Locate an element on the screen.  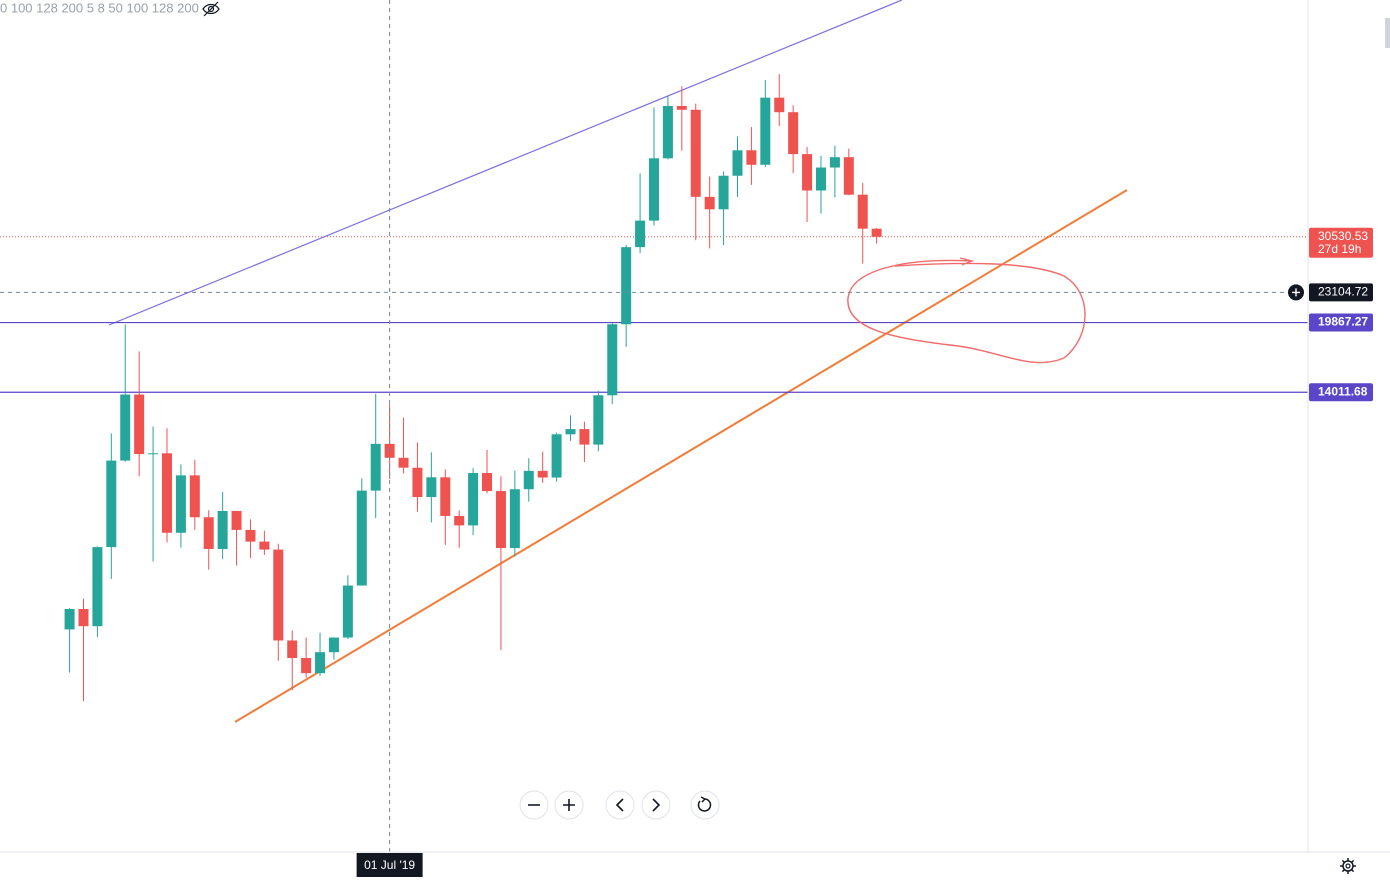
reset-icon is located at coordinates (704, 804).